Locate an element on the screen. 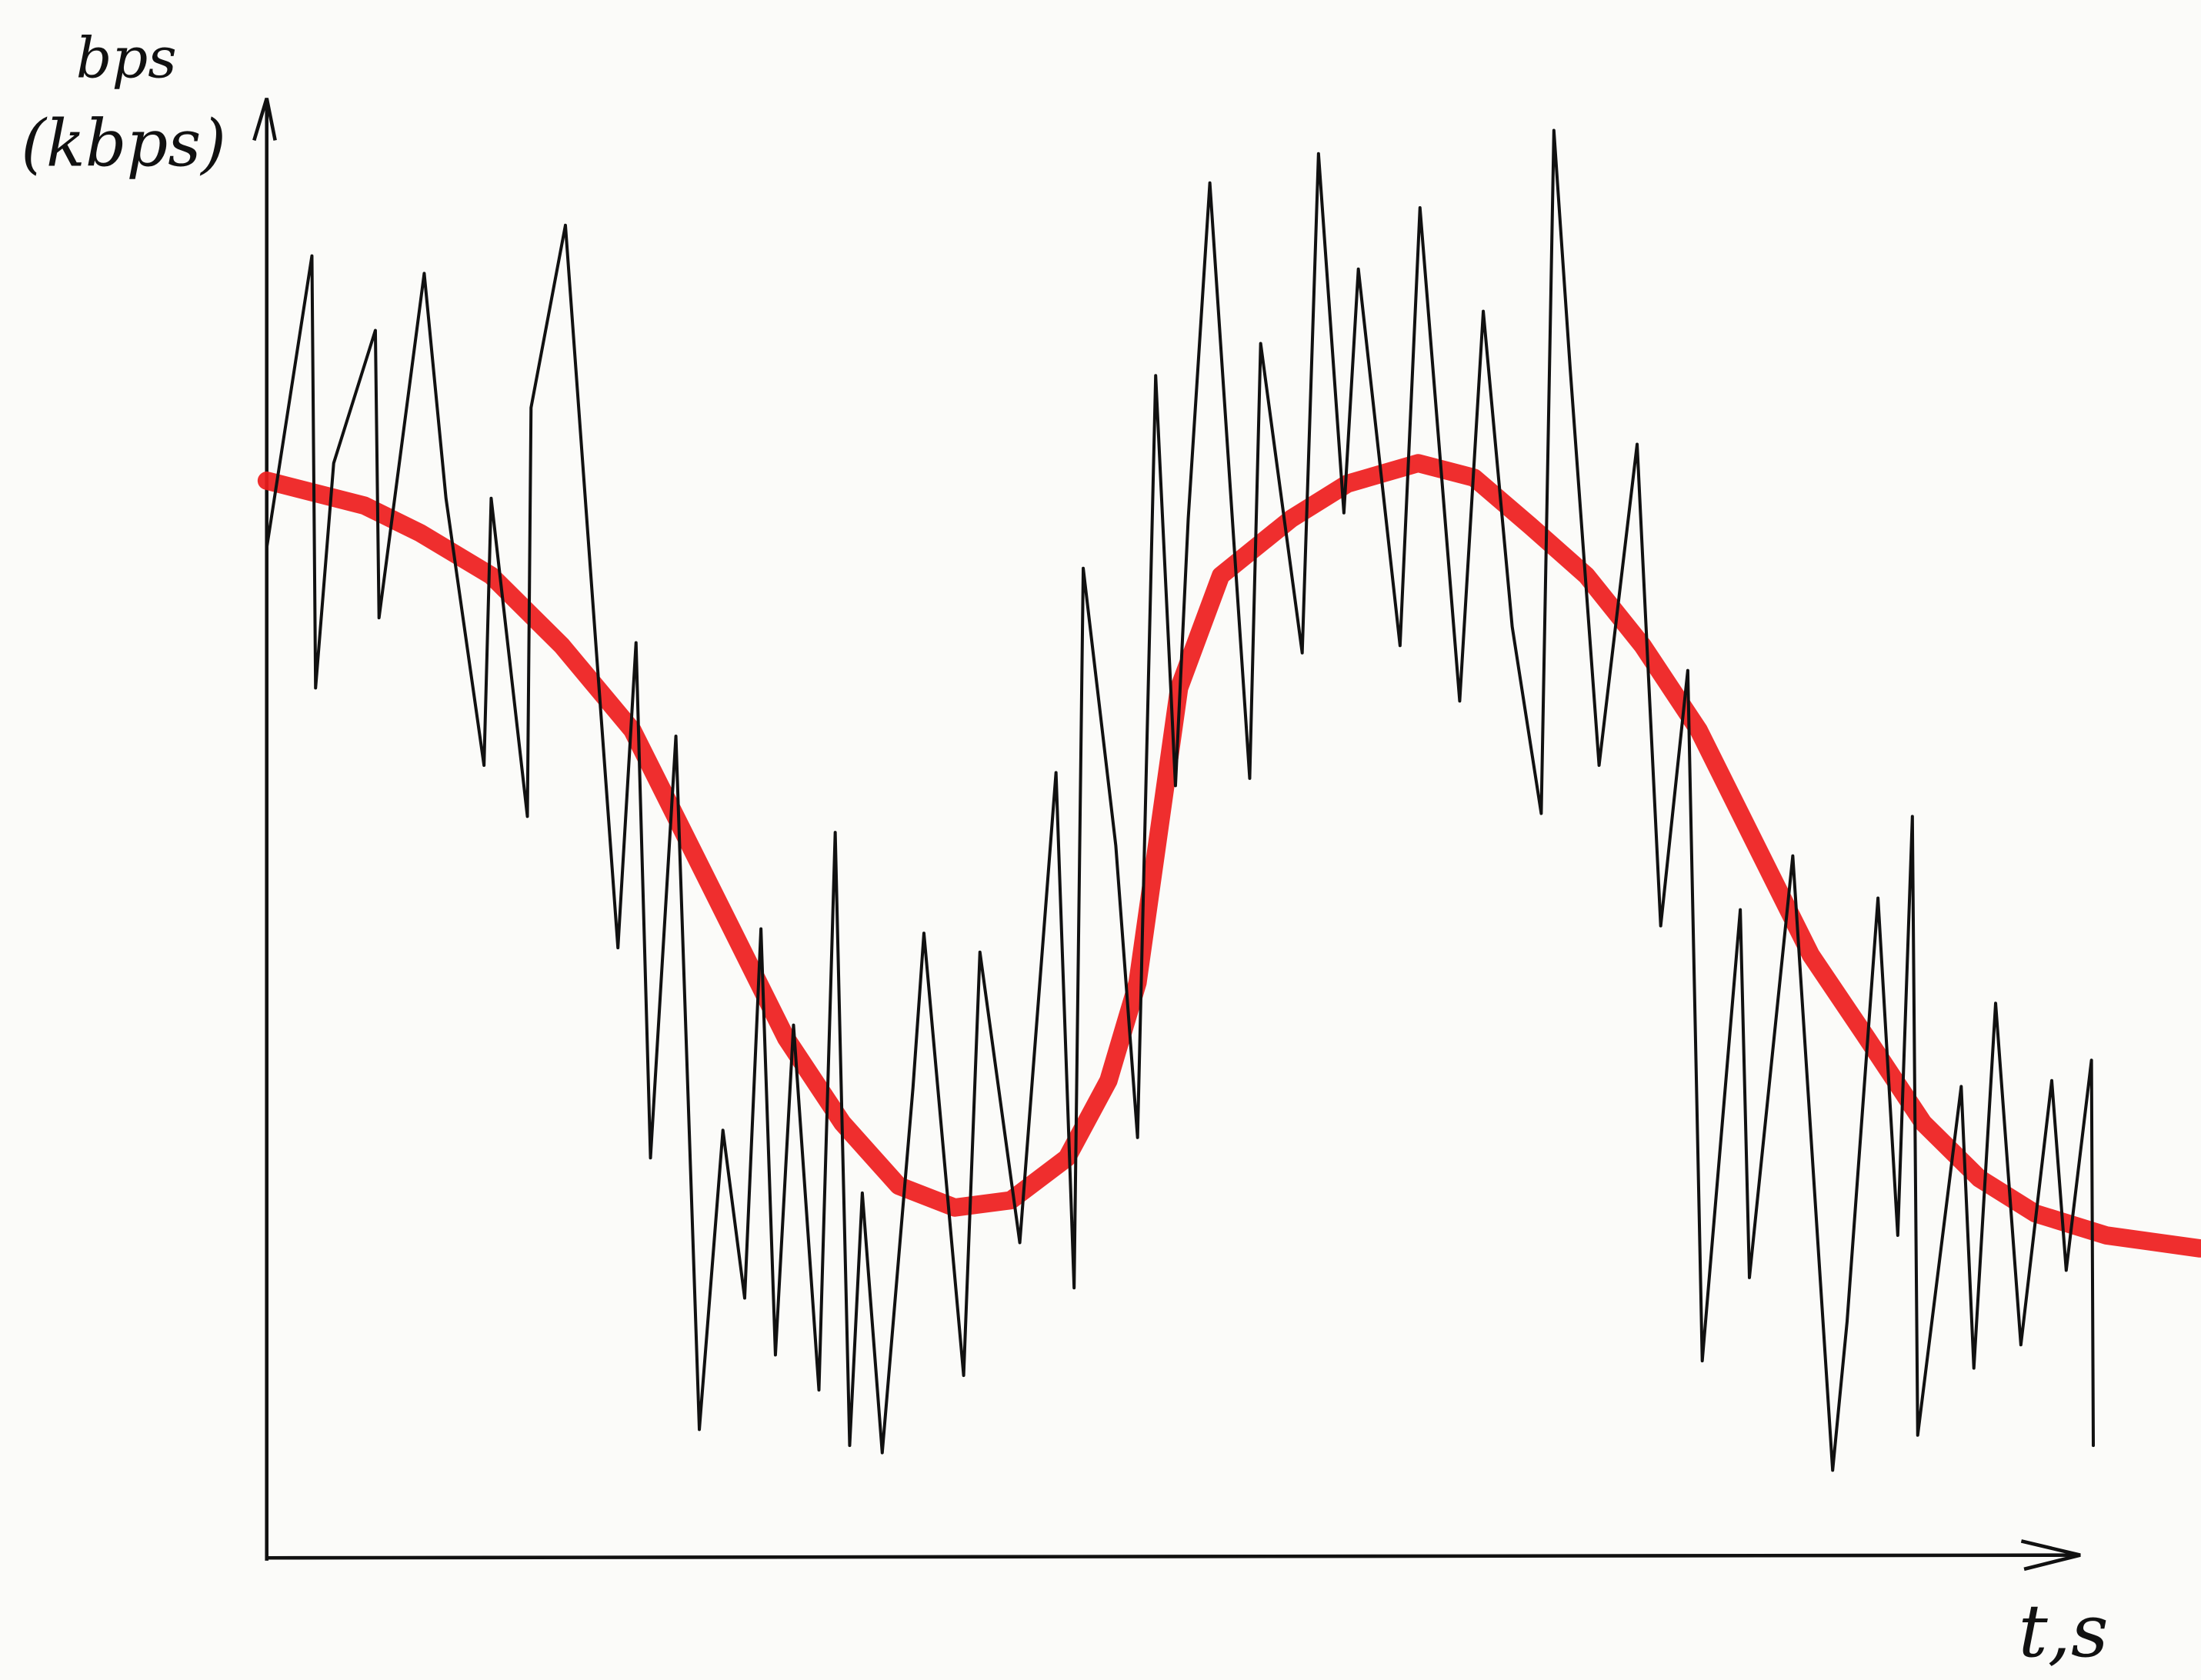 The height and width of the screenshot is (1680, 2201). x-axis-arrow is located at coordinates (2050, 1556).